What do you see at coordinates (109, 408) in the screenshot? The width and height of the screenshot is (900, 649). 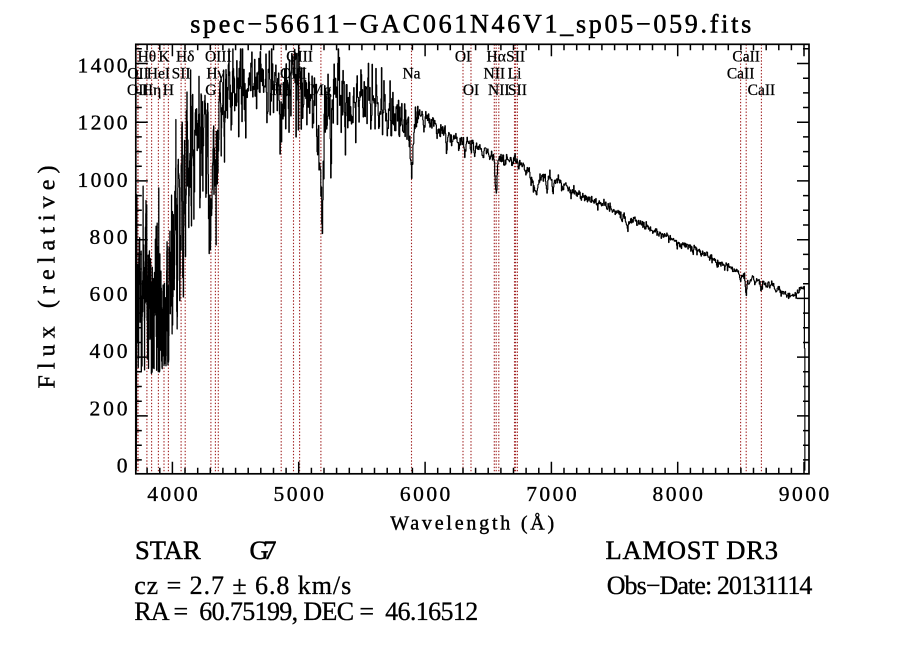 I see `svg-text: 200` at bounding box center [109, 408].